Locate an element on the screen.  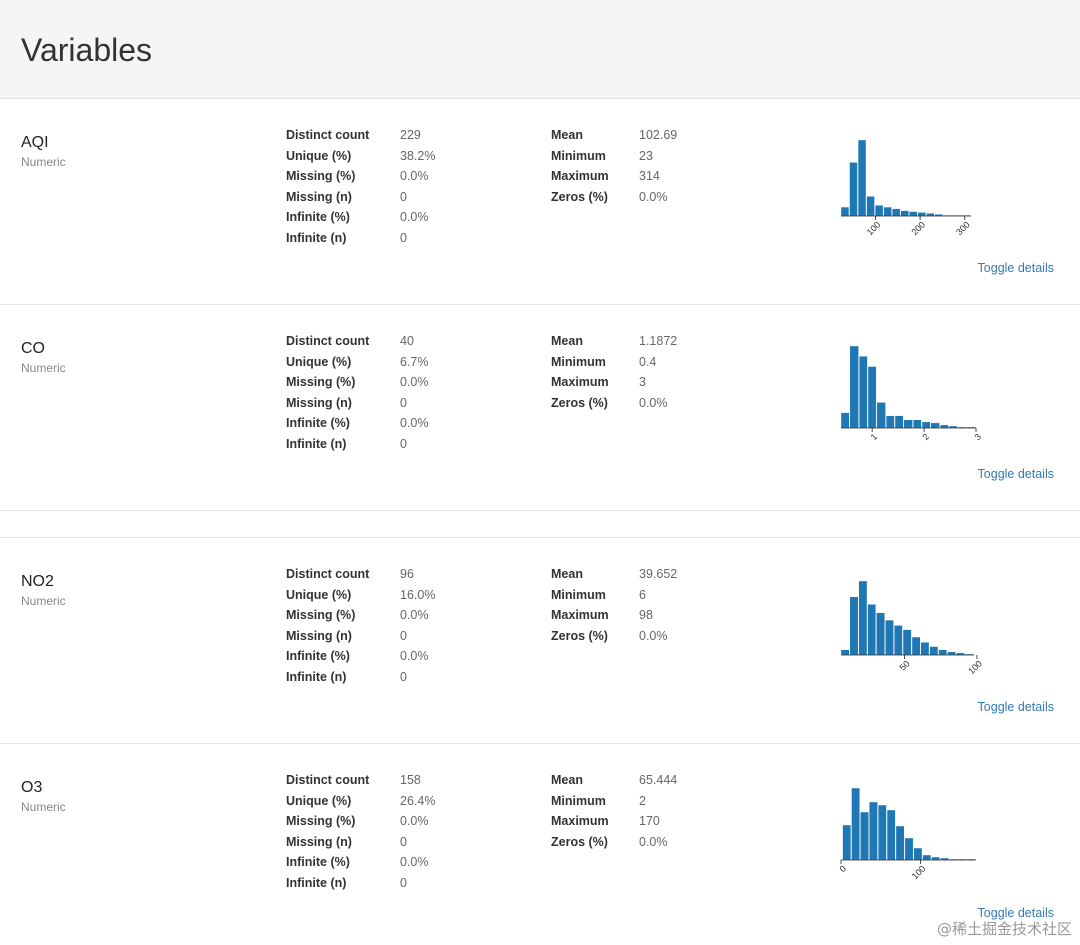
stat-row: Unique (%) 6.7% is located at coordinates (357, 362).